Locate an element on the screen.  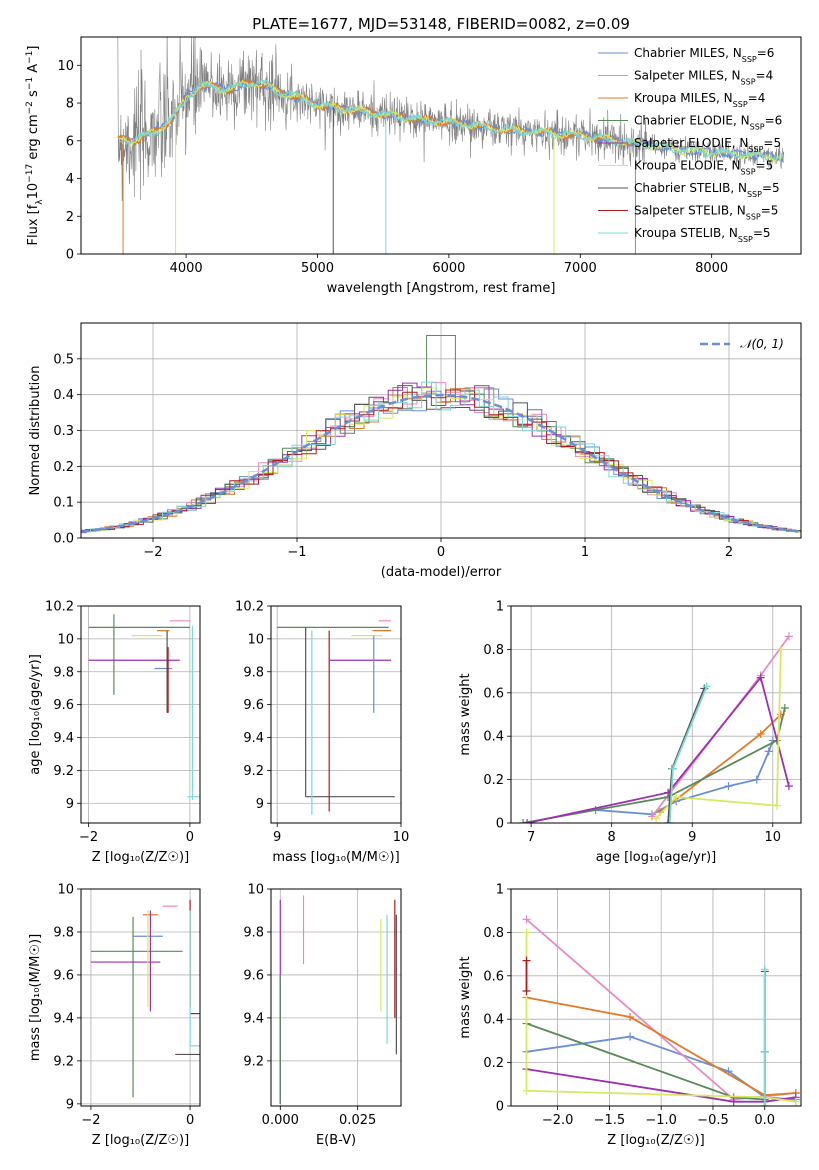
spectrum-ytick-label: 6 is located at coordinates (70, 141).